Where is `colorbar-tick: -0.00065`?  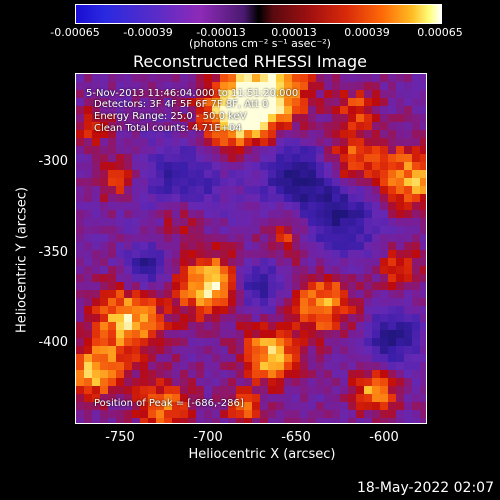
colorbar-tick: -0.00065 is located at coordinates (75, 32).